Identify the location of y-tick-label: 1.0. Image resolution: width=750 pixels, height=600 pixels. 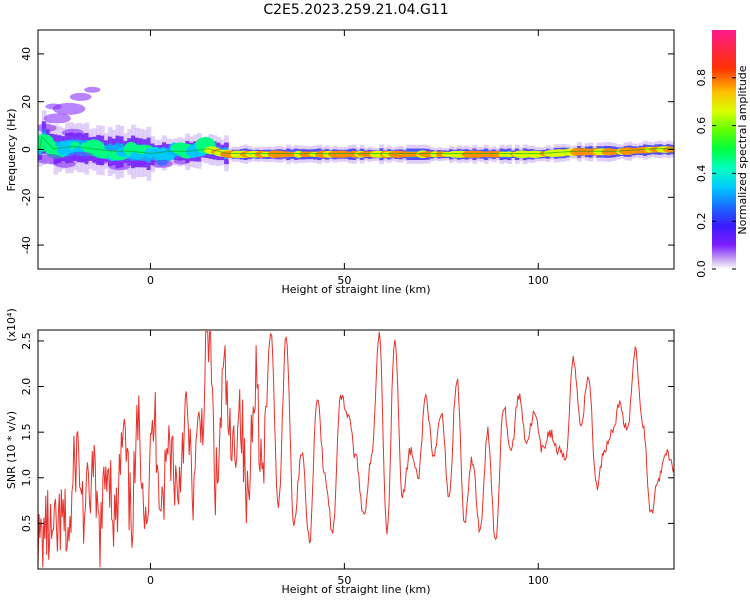
(26, 478).